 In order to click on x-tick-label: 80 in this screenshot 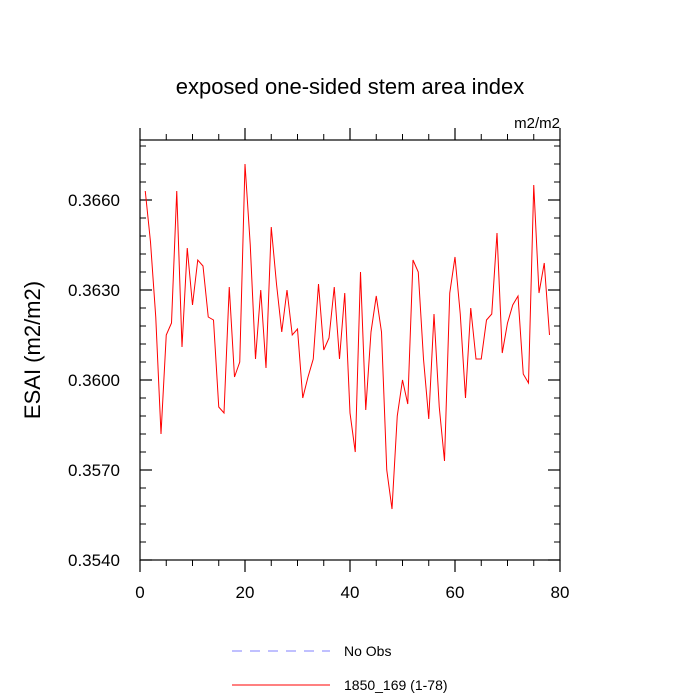, I will do `click(560, 592)`.